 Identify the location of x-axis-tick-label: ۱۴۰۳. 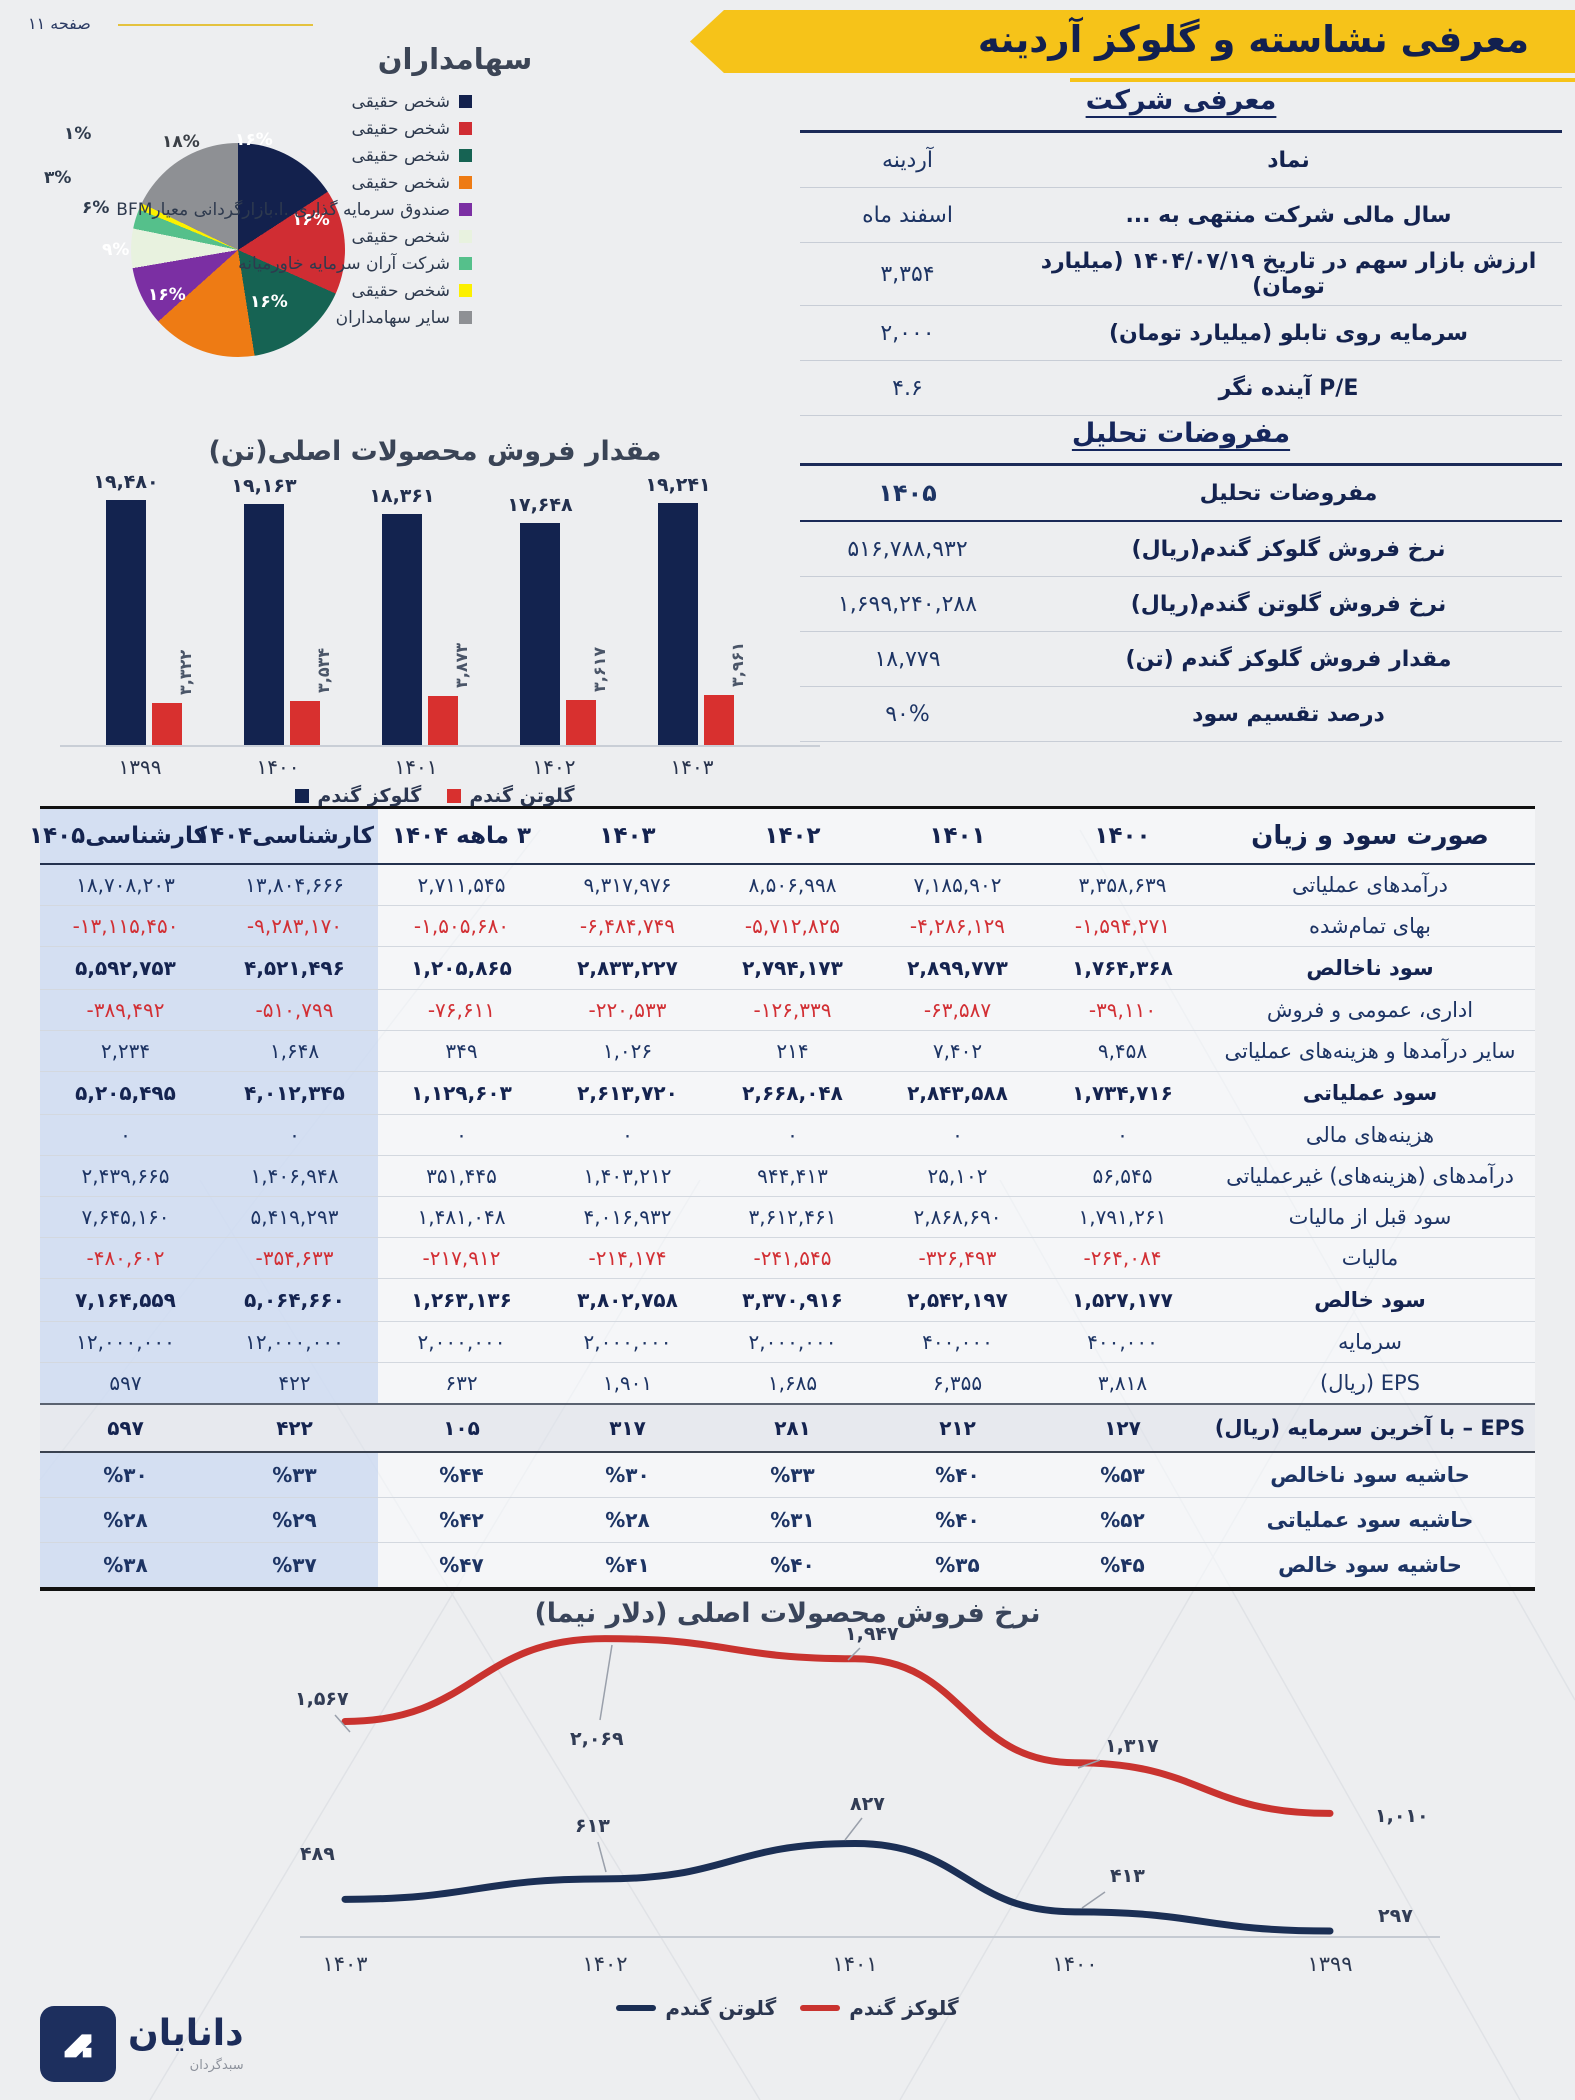
(345, 1964).